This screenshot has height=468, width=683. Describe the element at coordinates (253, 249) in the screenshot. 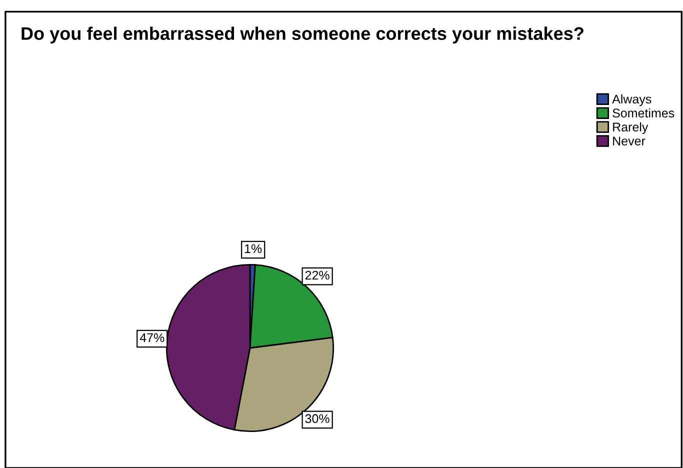

I see `data-label: 1%` at that location.